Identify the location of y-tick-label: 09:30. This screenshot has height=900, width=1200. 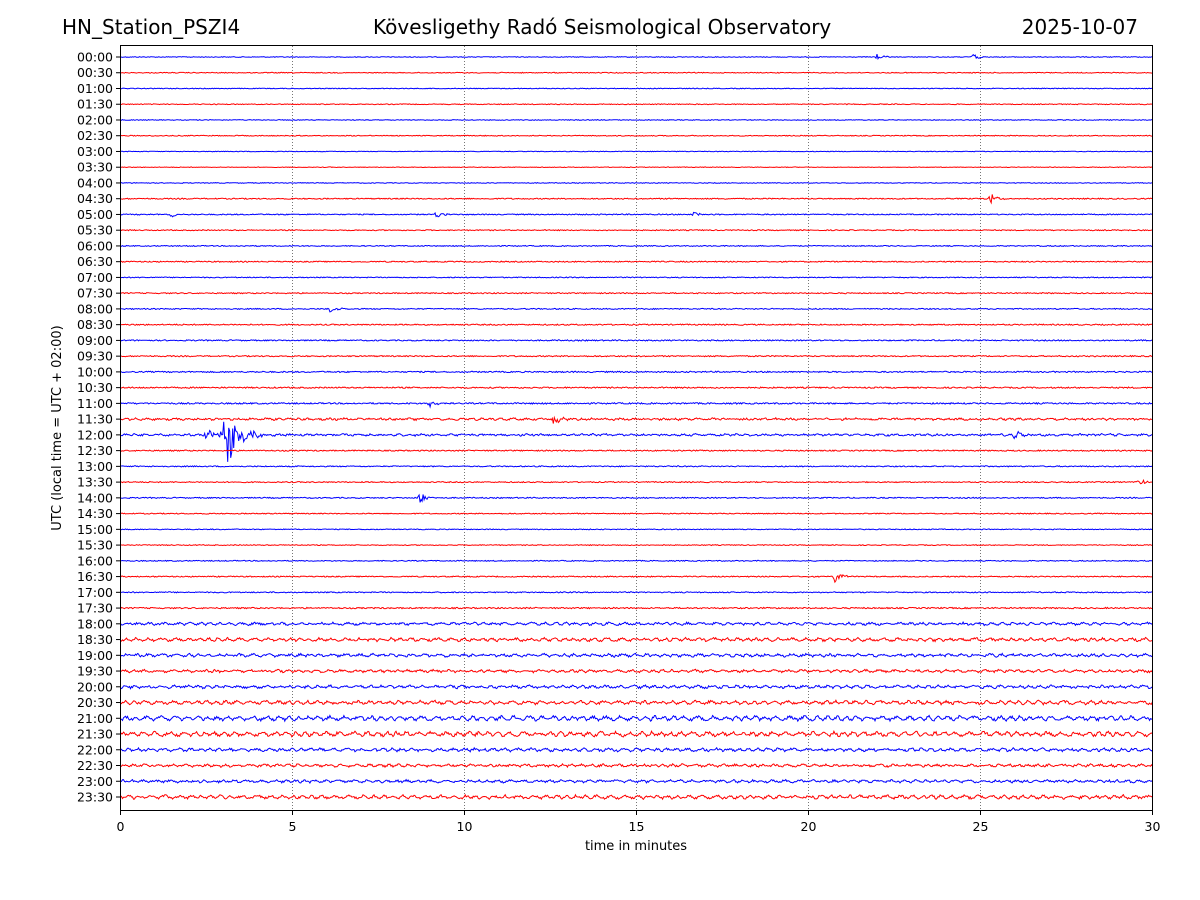
(95, 356).